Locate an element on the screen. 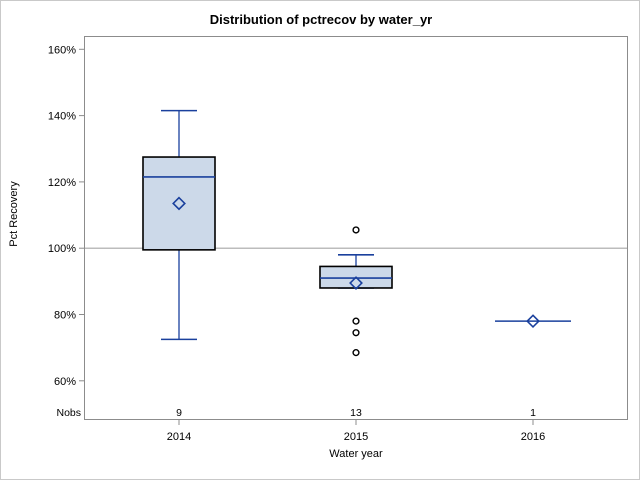  nobs-row-label: Nobs is located at coordinates (68, 413).